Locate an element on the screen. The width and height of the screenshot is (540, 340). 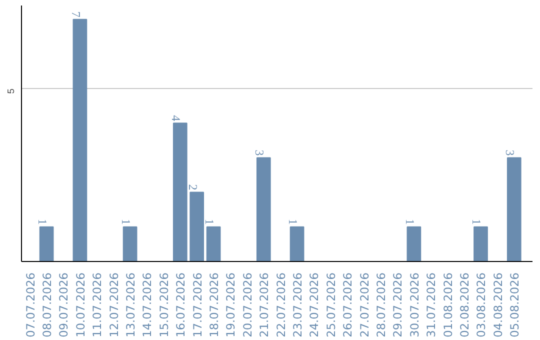
data-label: 4 is located at coordinates (176, 118).